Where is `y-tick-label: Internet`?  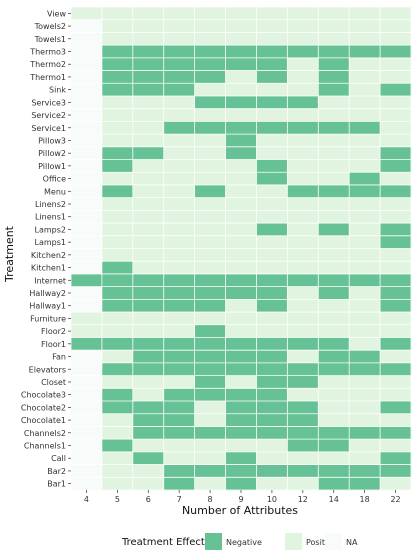
y-tick-label: Internet is located at coordinates (50, 280).